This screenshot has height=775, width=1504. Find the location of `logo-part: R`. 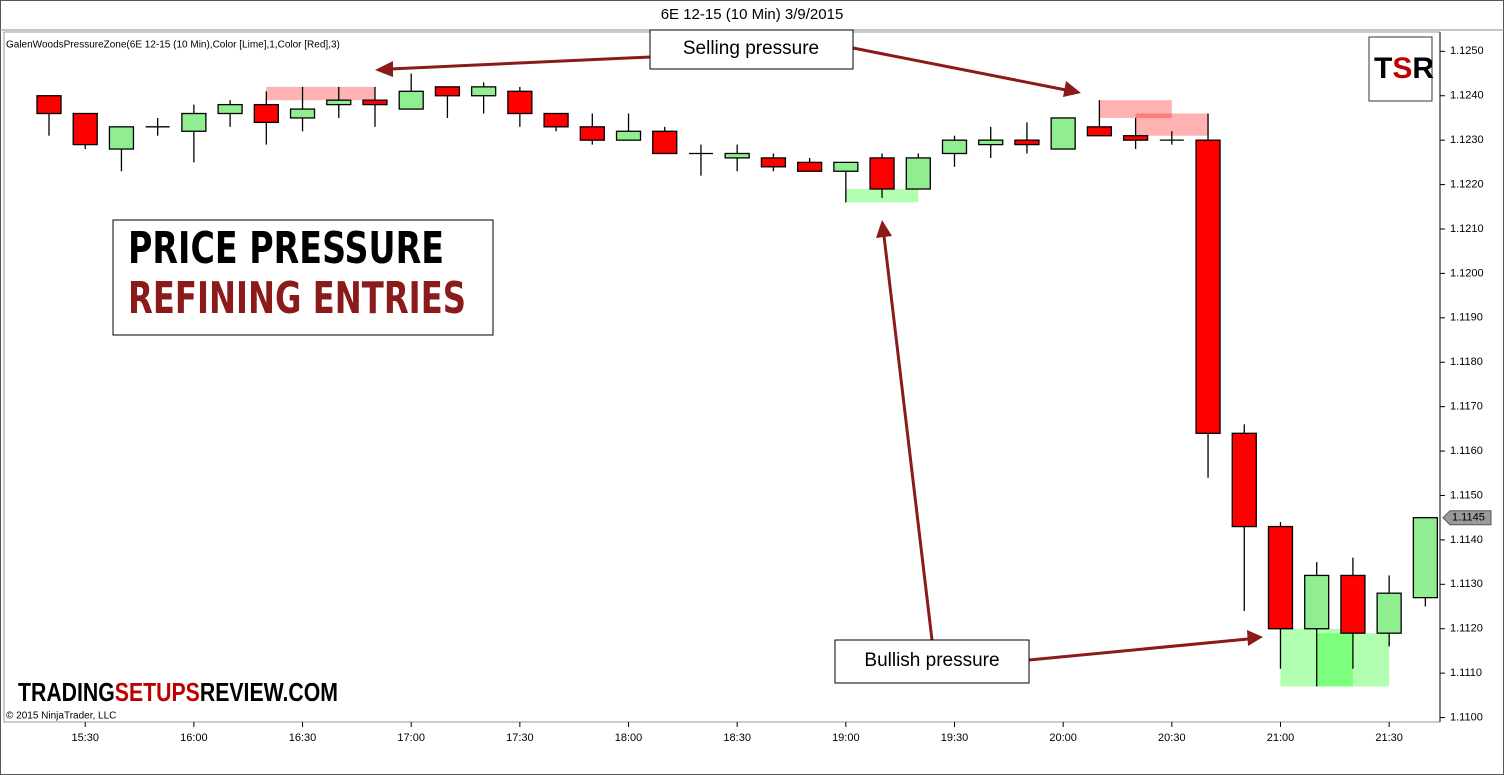

logo-part: R is located at coordinates (1423, 68).